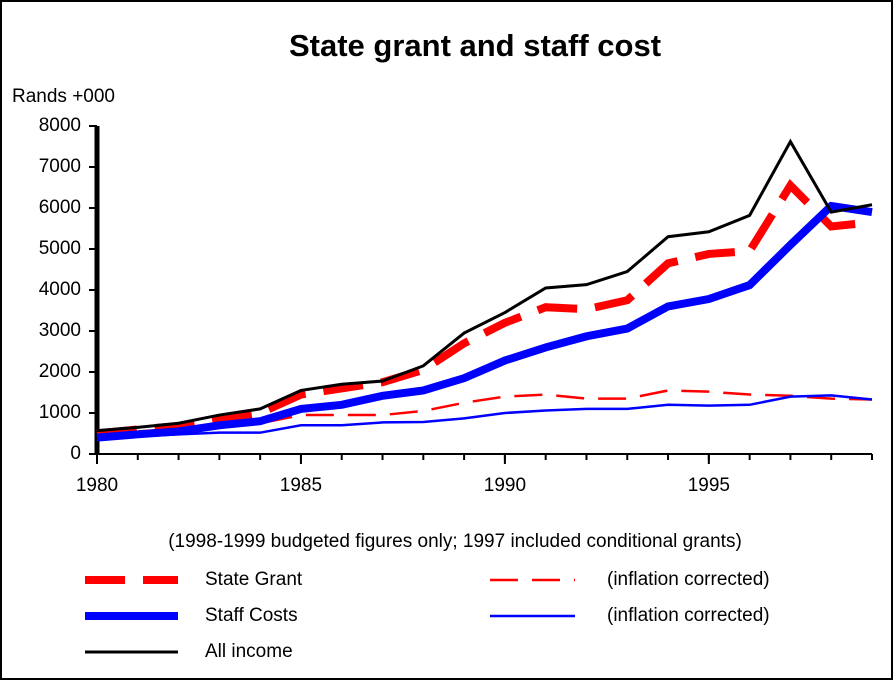 This screenshot has width=893, height=680. What do you see at coordinates (254, 579) in the screenshot?
I see `legend-label: State Grant` at bounding box center [254, 579].